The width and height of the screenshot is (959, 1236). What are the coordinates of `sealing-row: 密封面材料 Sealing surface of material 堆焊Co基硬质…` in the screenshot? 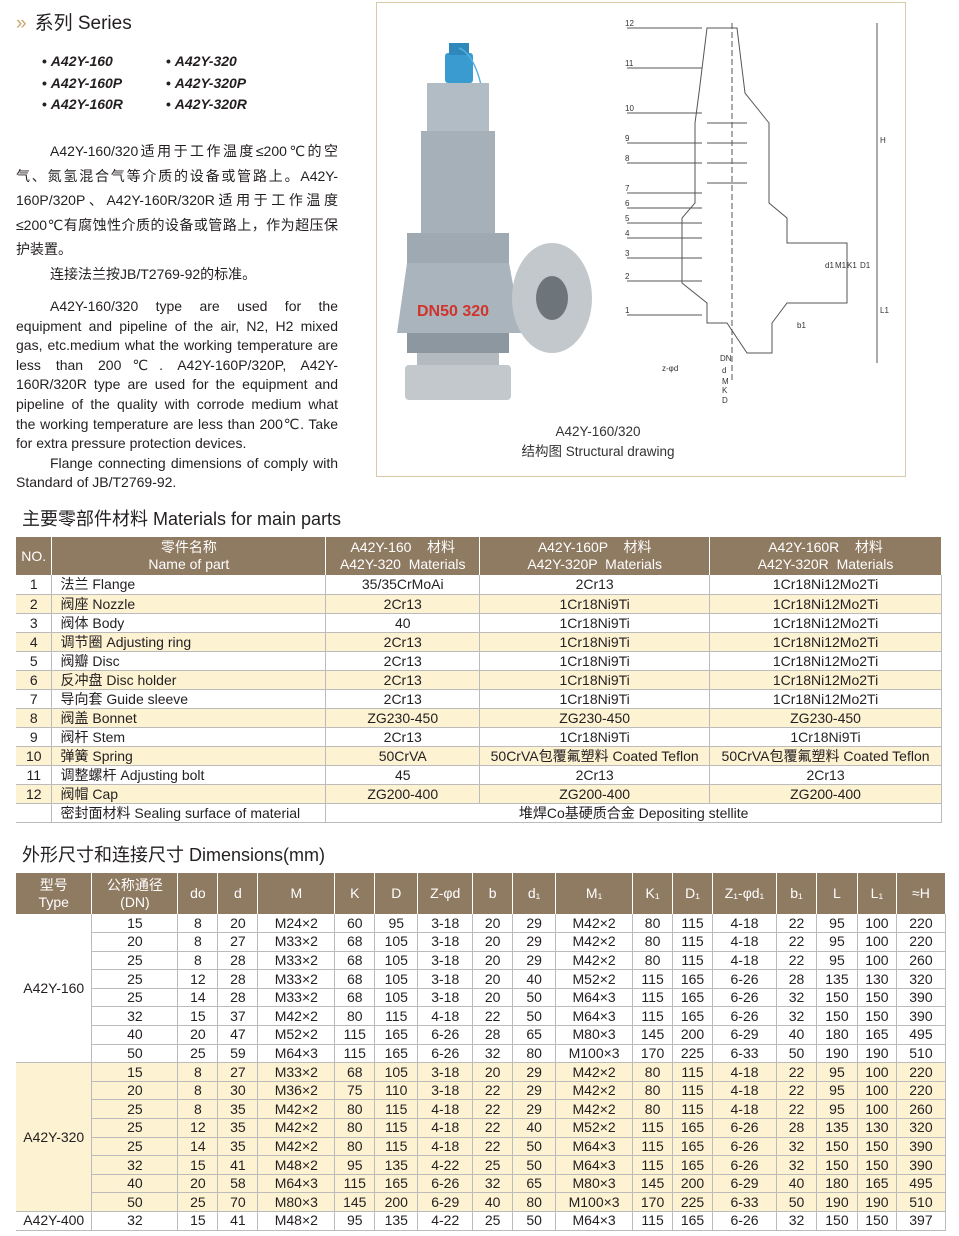 It's located at (479, 813).